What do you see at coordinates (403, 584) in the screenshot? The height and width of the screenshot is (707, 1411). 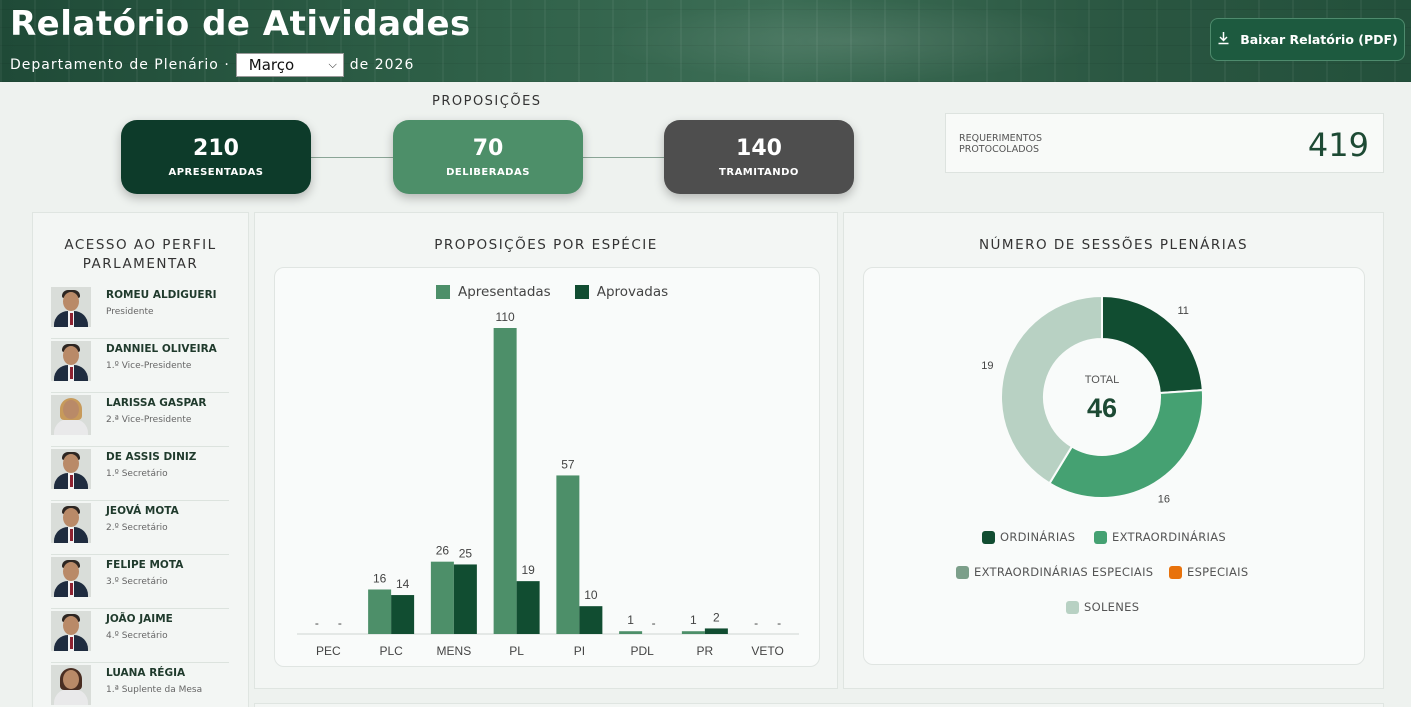 I see `bar-value-label: 14` at bounding box center [403, 584].